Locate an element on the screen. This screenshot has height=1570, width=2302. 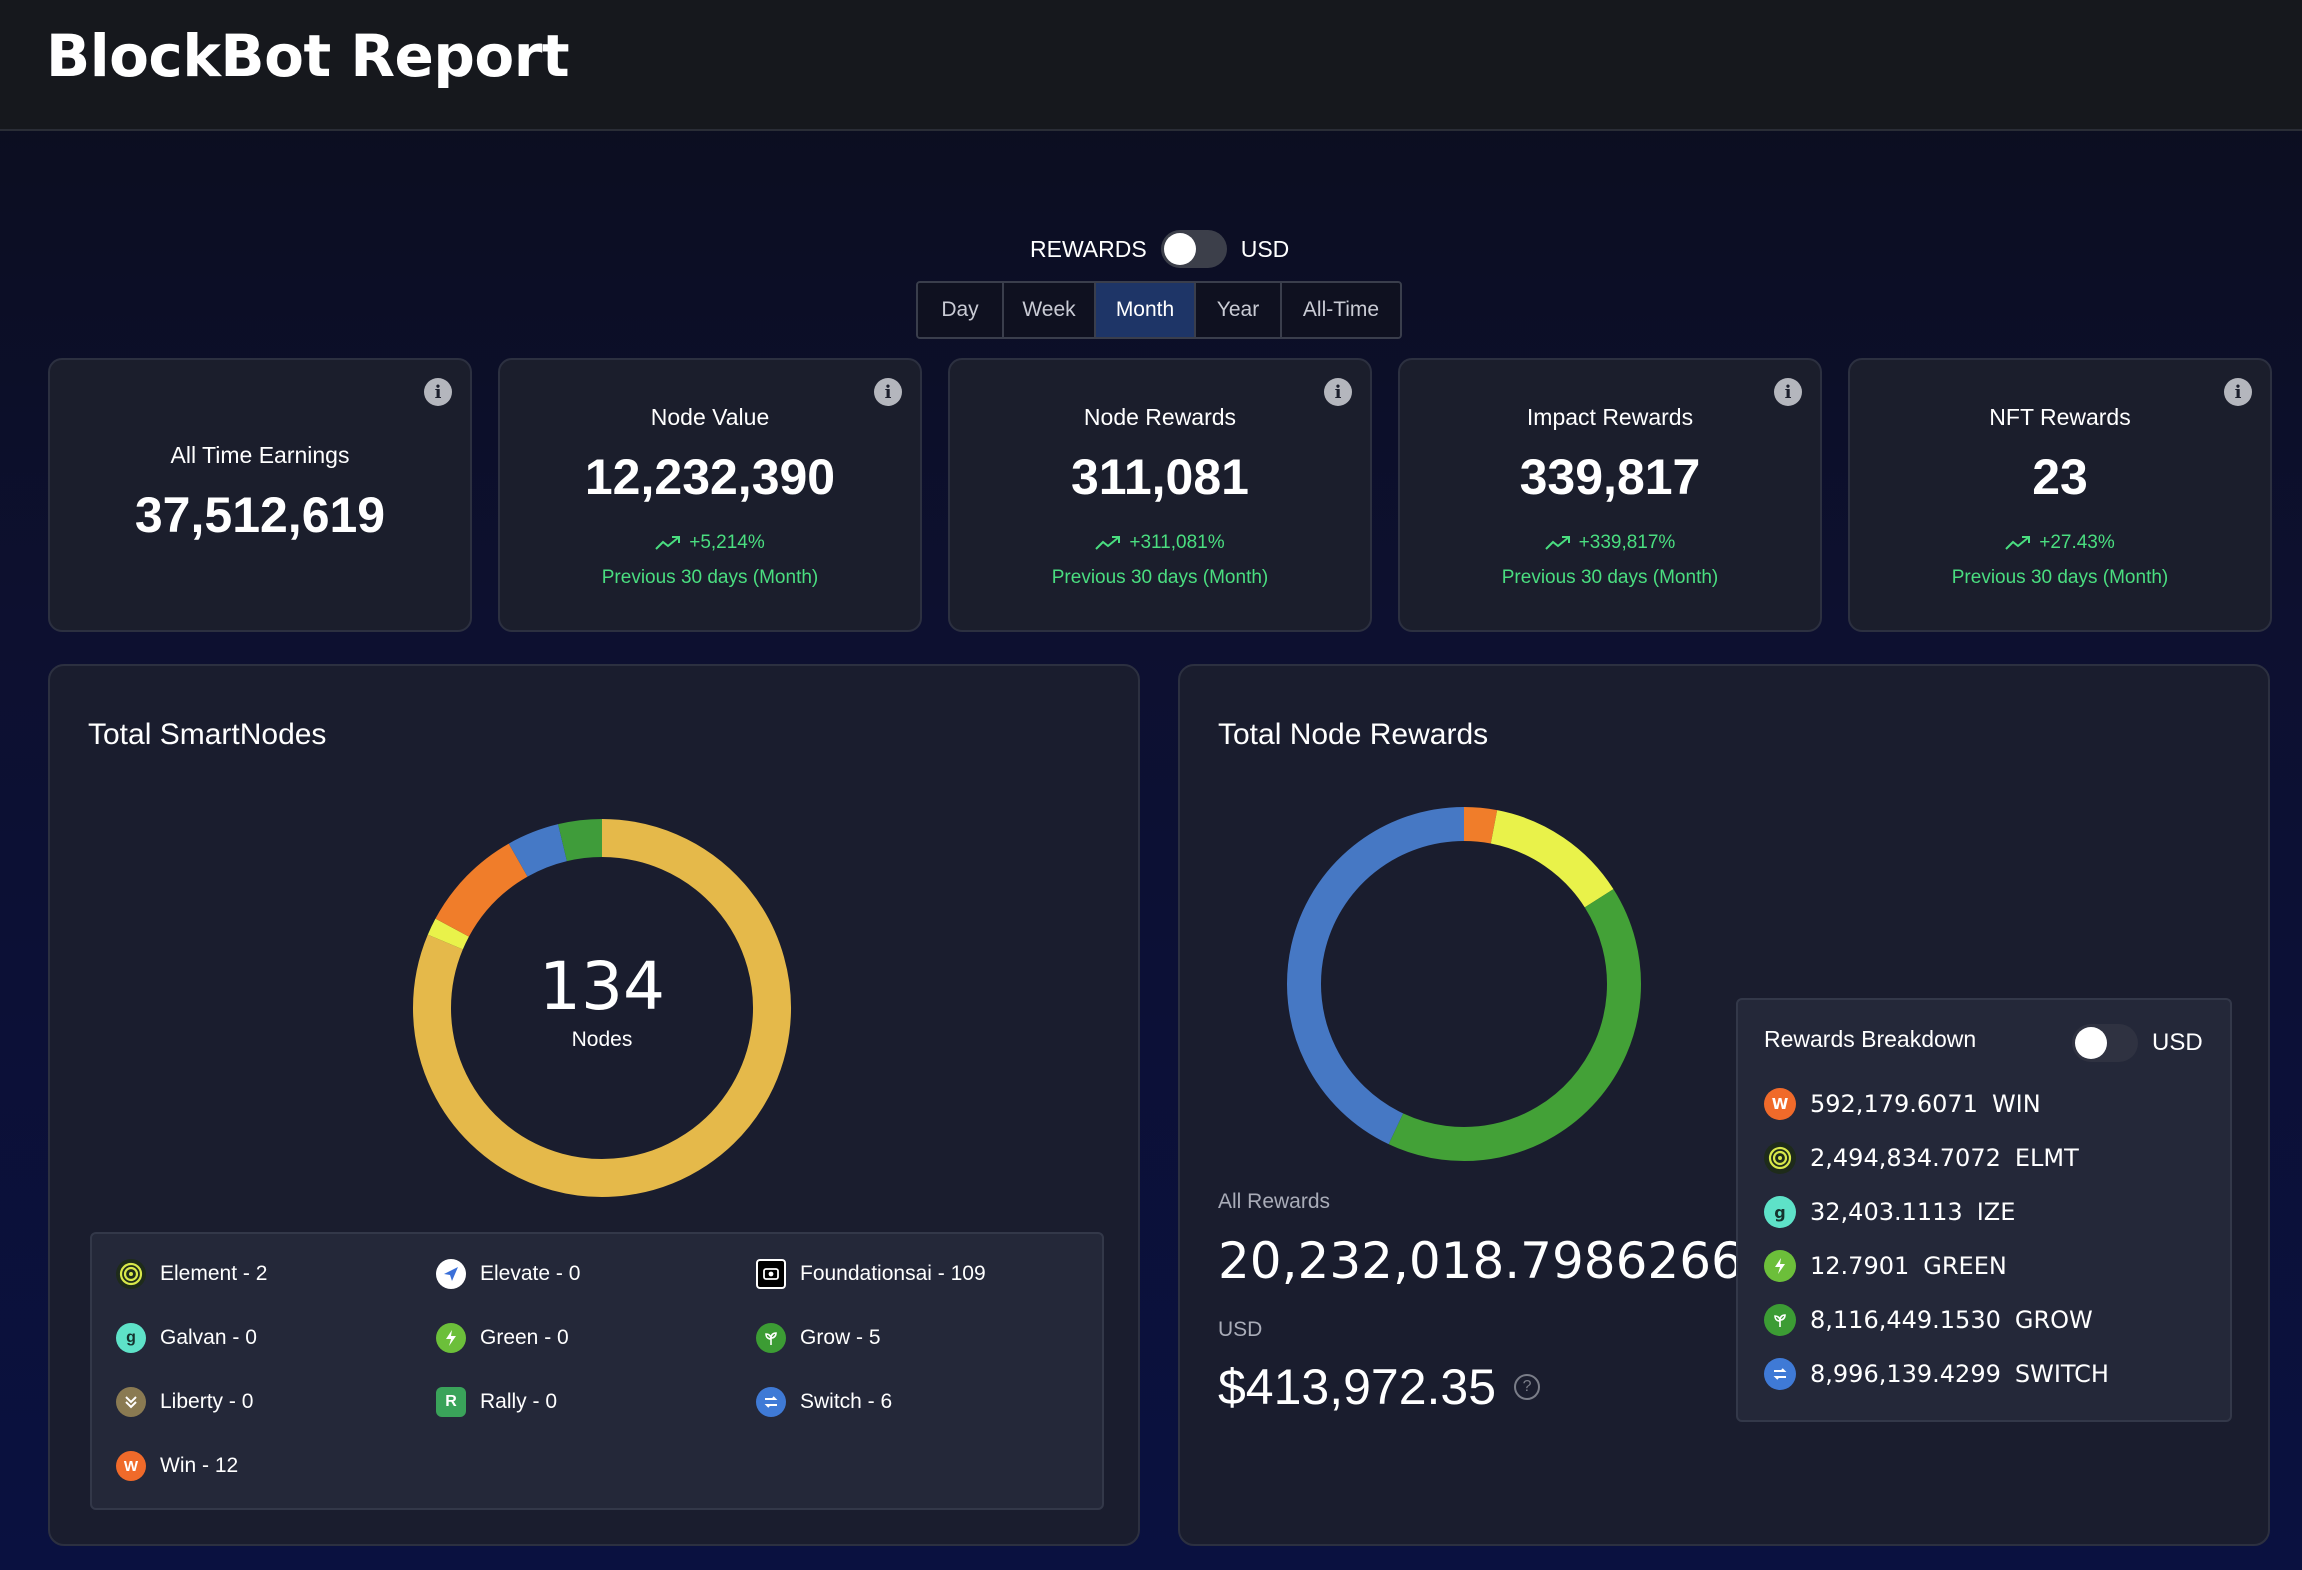
panel-title: Total Node Rewards is located at coordinates (1353, 734).